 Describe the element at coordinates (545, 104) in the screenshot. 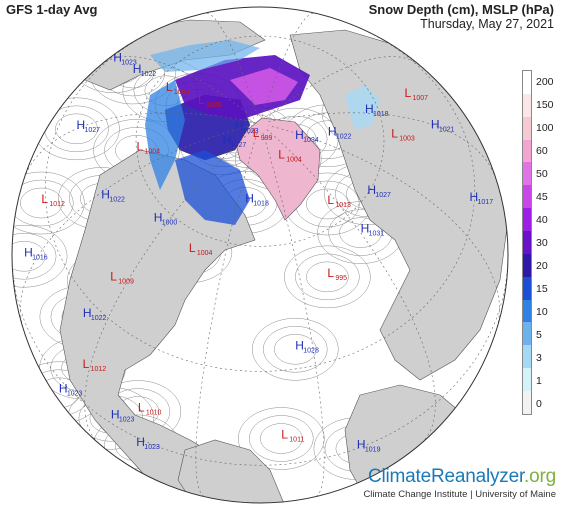

I see `legend-label: 150` at that location.